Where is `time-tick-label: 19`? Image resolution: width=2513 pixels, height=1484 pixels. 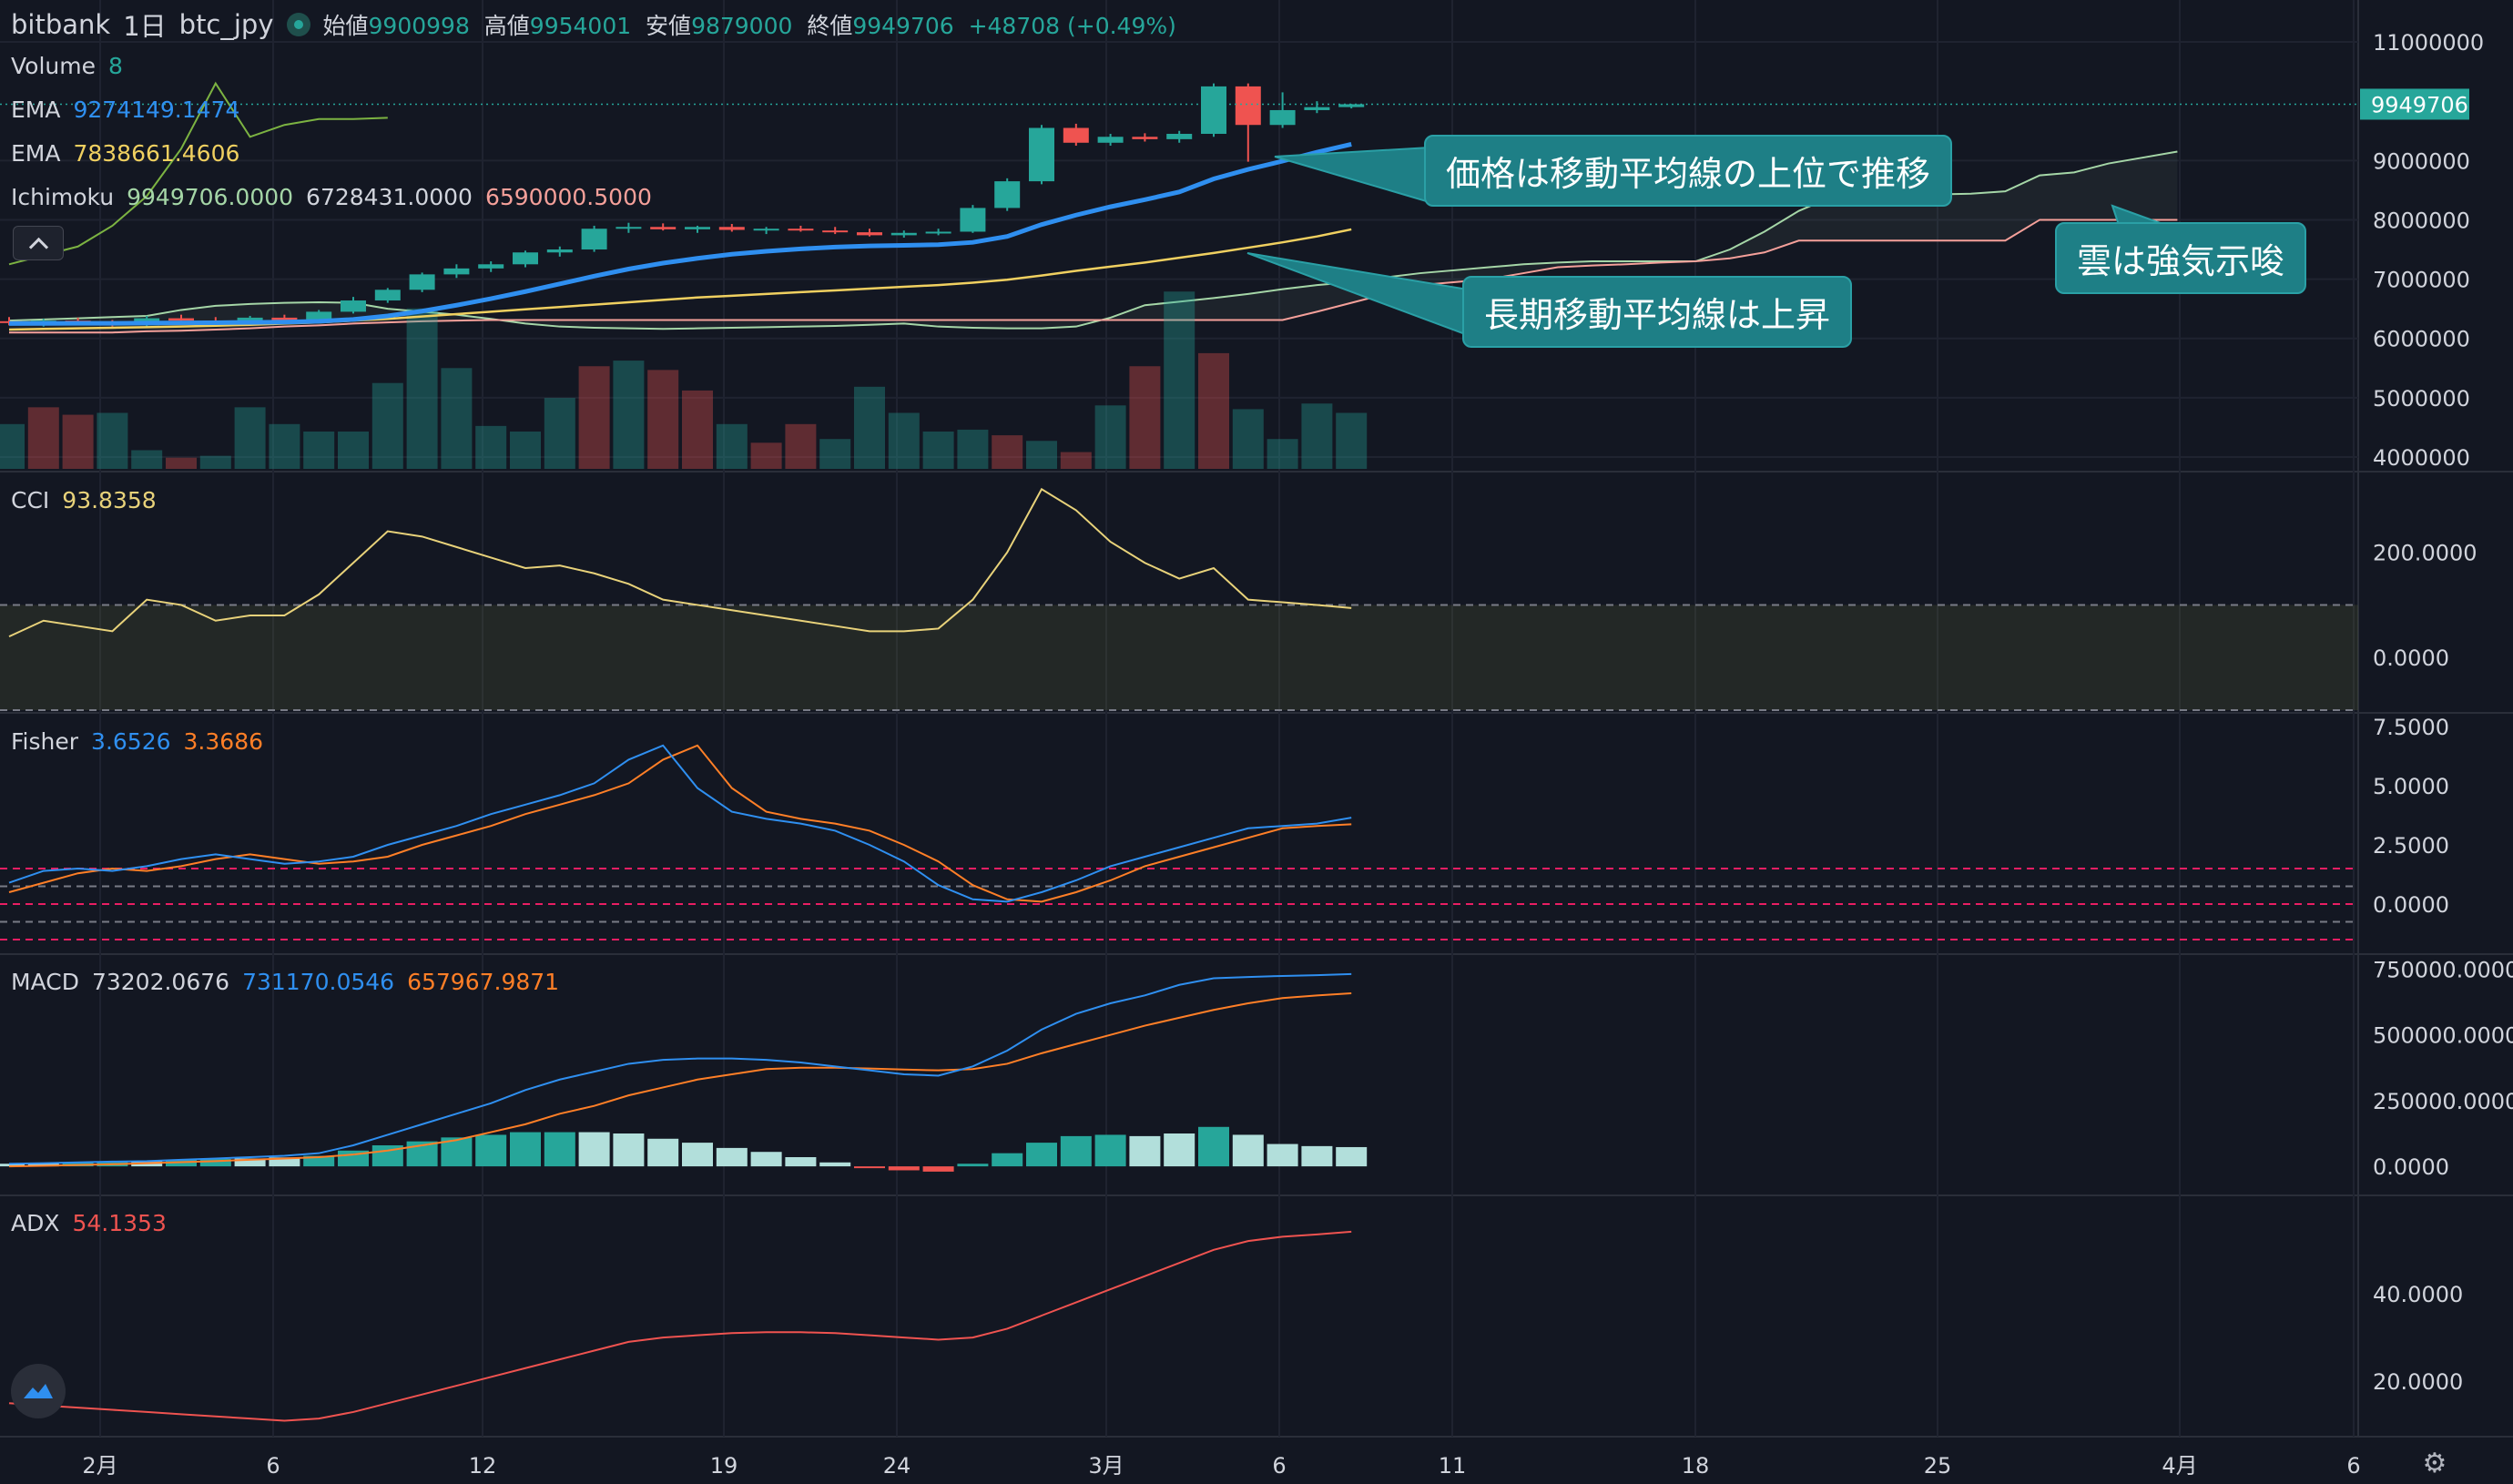 time-tick-label: 19 is located at coordinates (724, 1466).